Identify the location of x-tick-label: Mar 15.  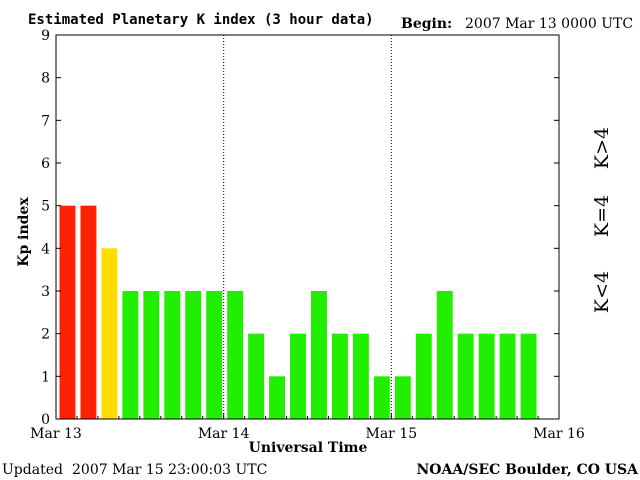
(392, 434).